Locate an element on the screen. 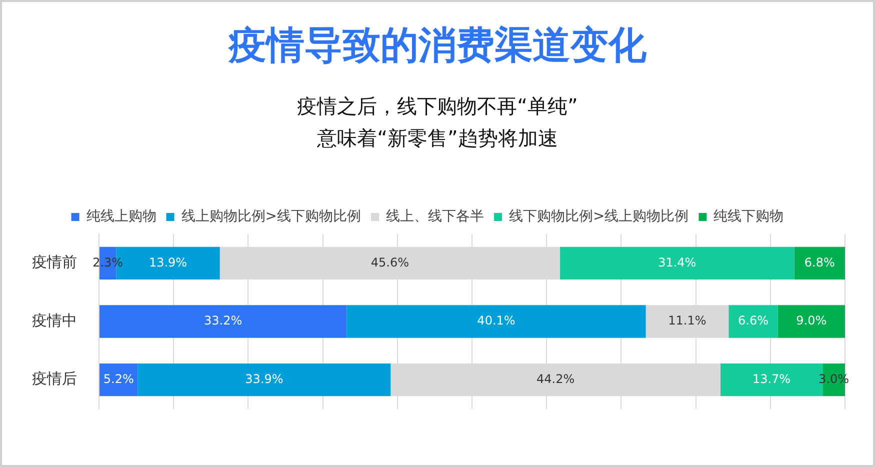 Image resolution: width=875 pixels, height=467 pixels. legend-label: 纯线上购物 is located at coordinates (121, 216).